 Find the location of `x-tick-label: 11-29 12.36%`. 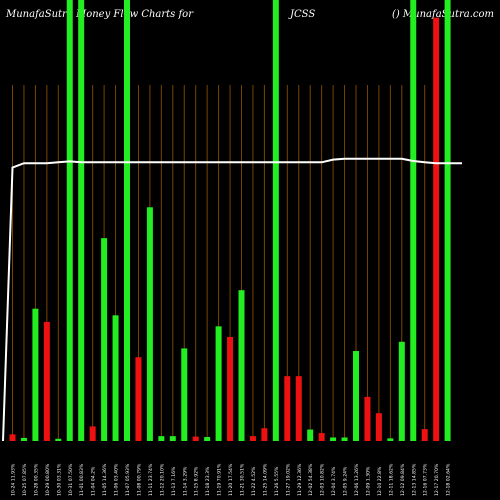

x-tick-label: 11-29 12.36% is located at coordinates (300, 479).